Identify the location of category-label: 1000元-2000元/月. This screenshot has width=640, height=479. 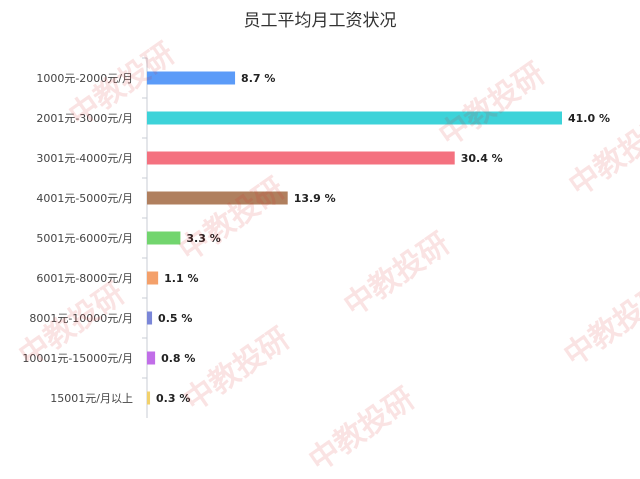
(84, 78).